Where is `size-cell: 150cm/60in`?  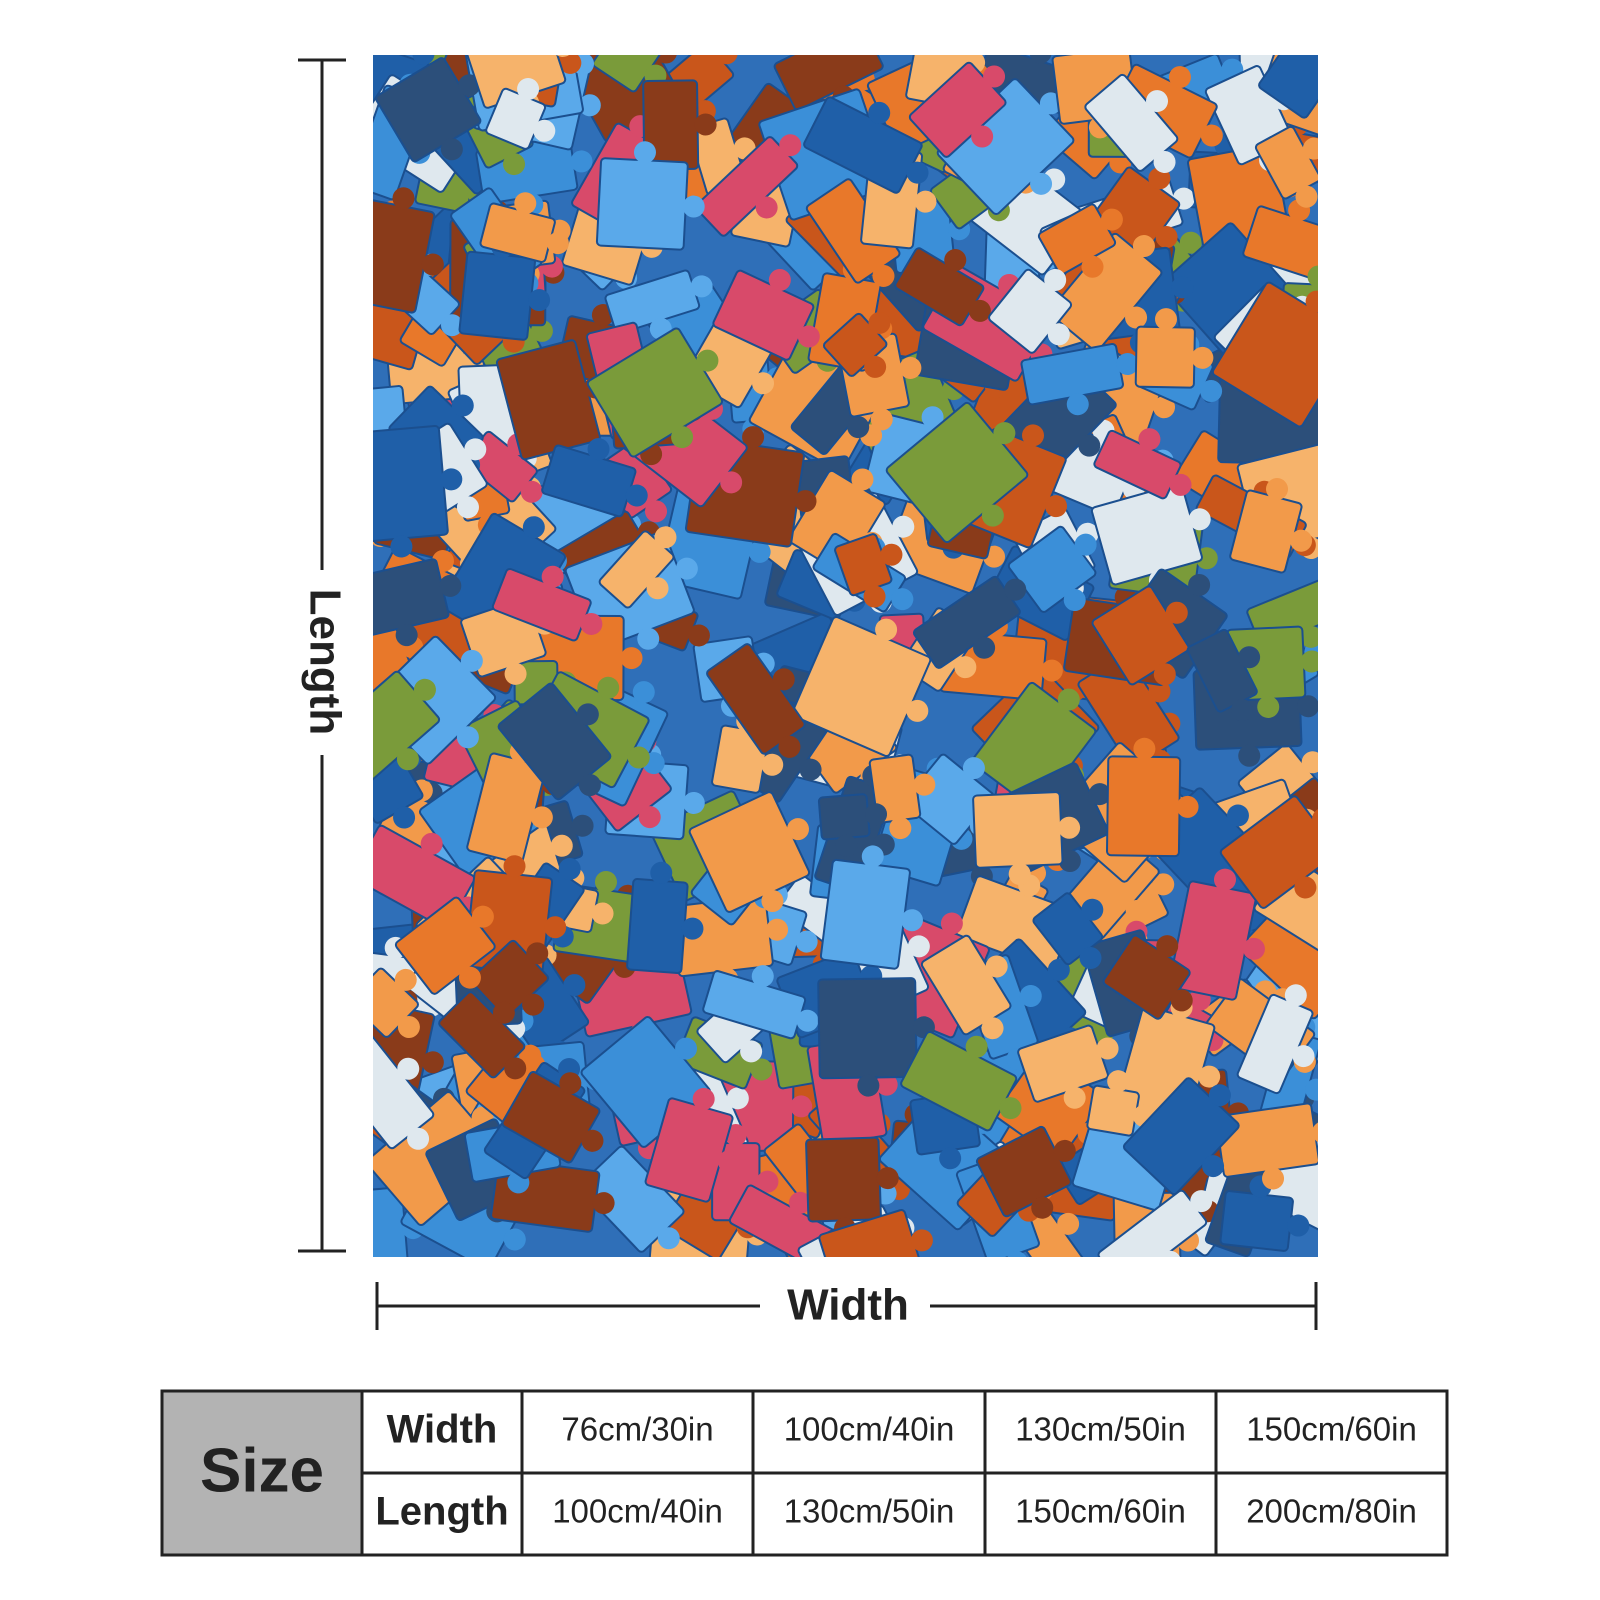 size-cell: 150cm/60in is located at coordinates (1331, 1429).